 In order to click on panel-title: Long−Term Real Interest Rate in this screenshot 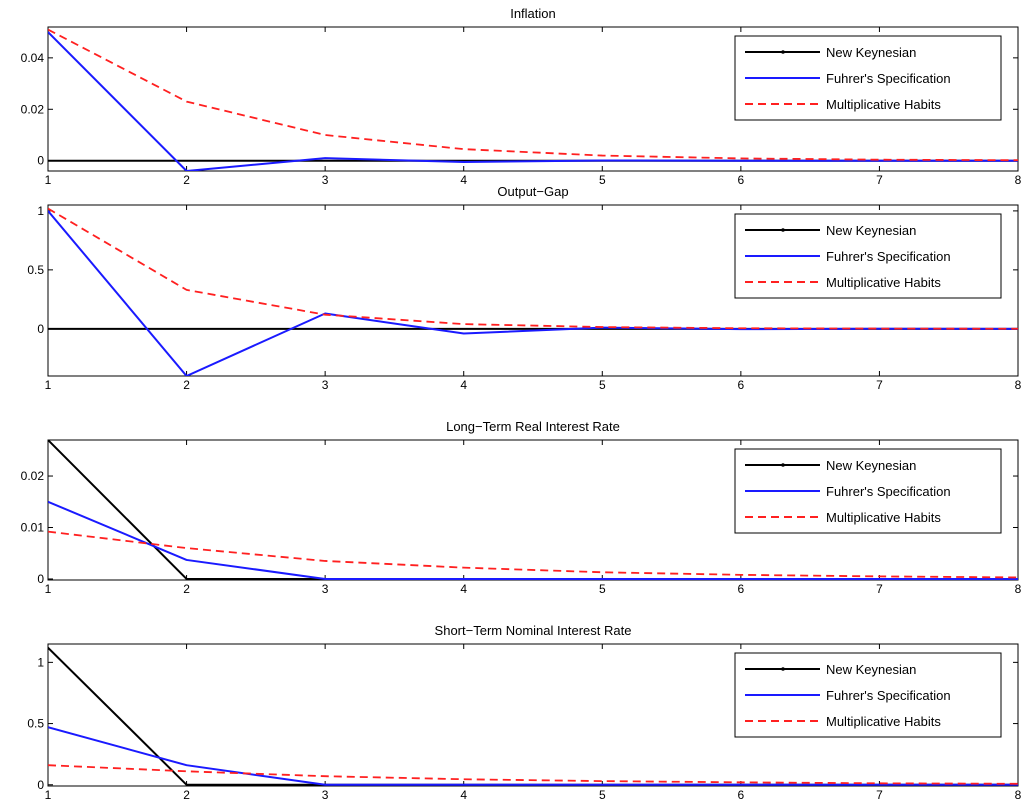, I will do `click(533, 426)`.